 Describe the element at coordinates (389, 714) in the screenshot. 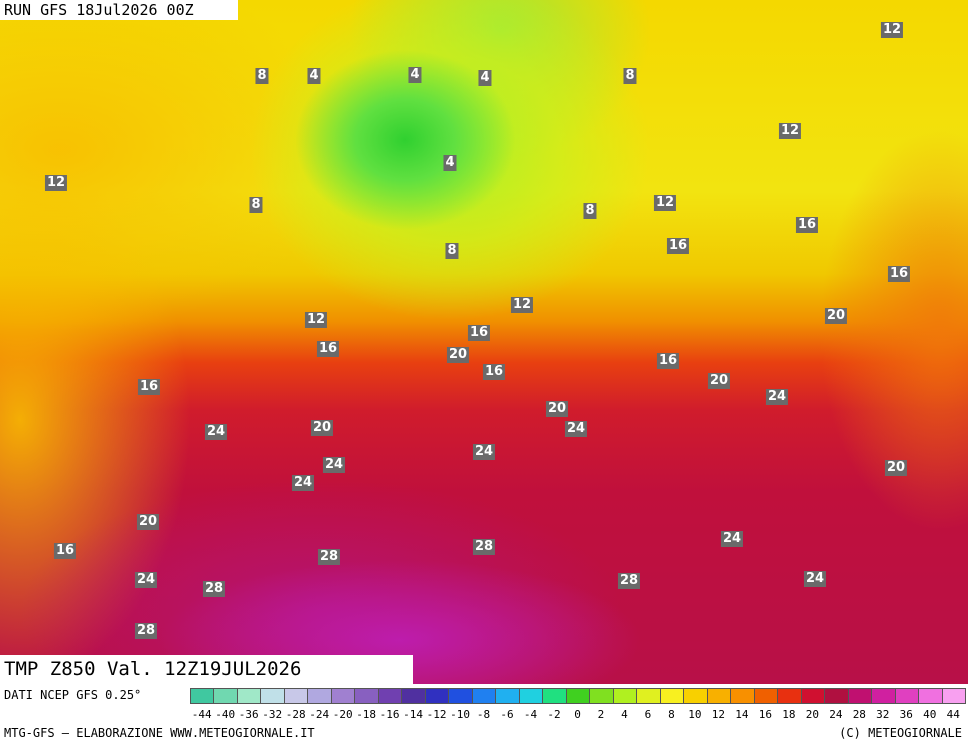

I see `scale-tick-label: -16` at that location.